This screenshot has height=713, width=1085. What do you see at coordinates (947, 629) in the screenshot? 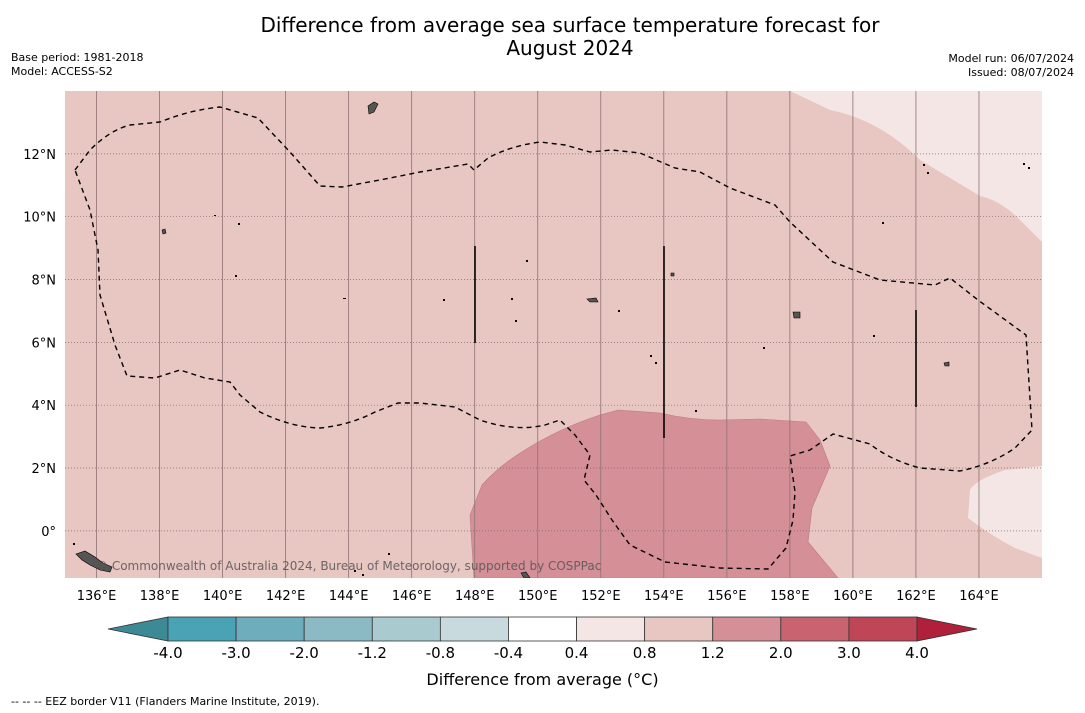
I see `colorbar-over-arrow` at bounding box center [947, 629].